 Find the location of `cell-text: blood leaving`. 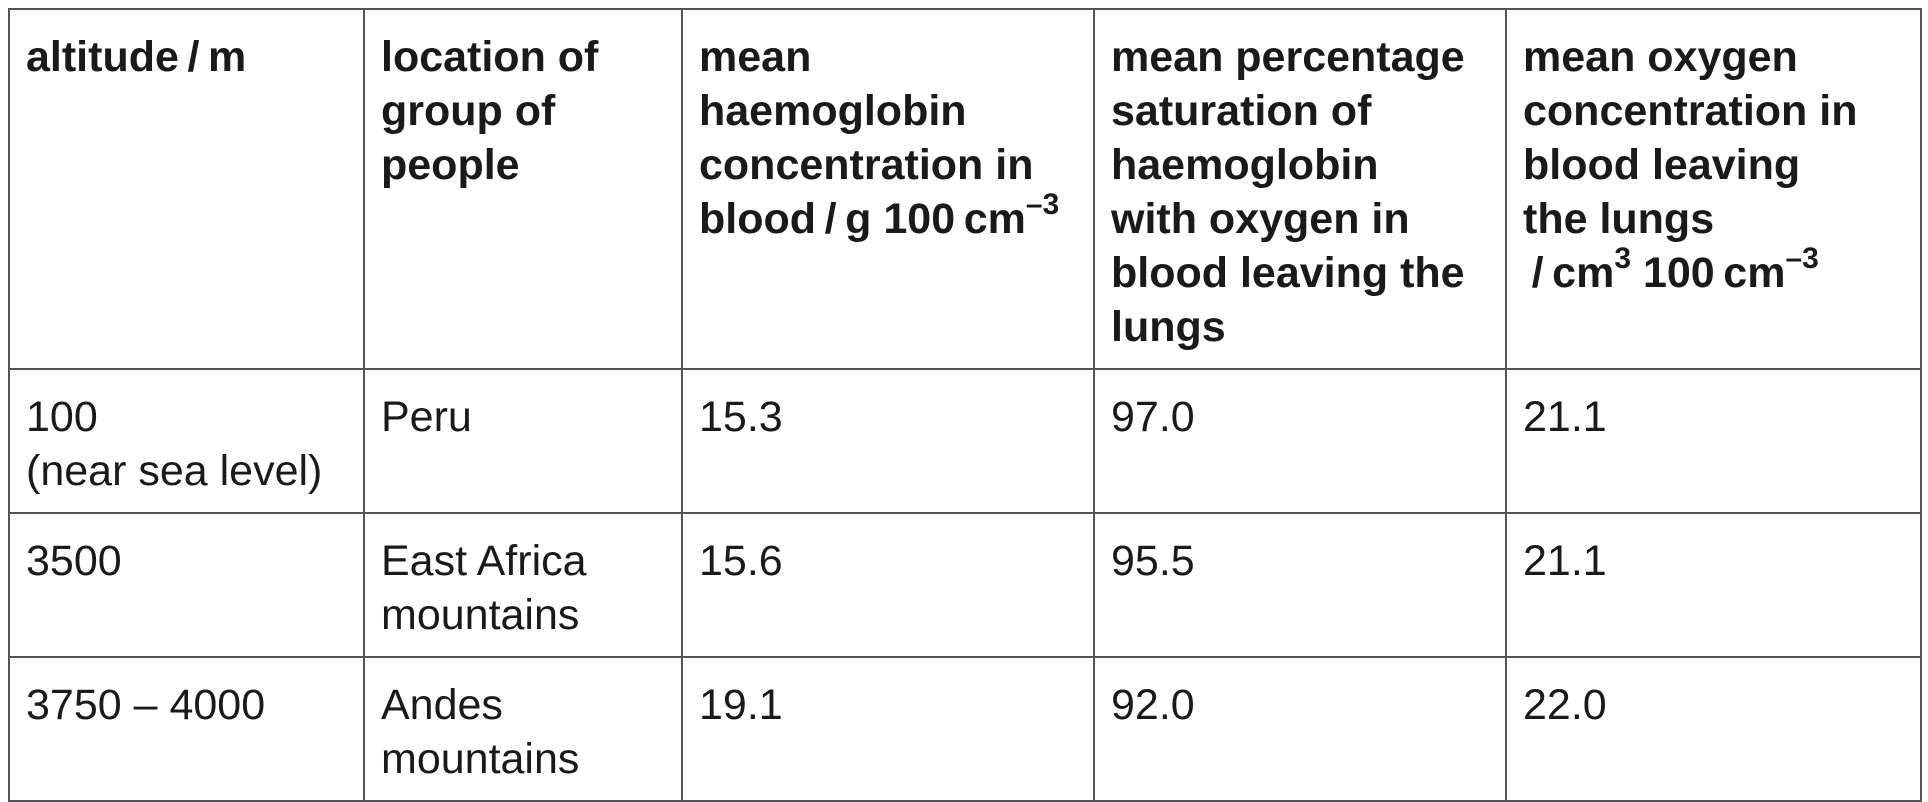

cell-text: blood leaving is located at coordinates (1662, 165).